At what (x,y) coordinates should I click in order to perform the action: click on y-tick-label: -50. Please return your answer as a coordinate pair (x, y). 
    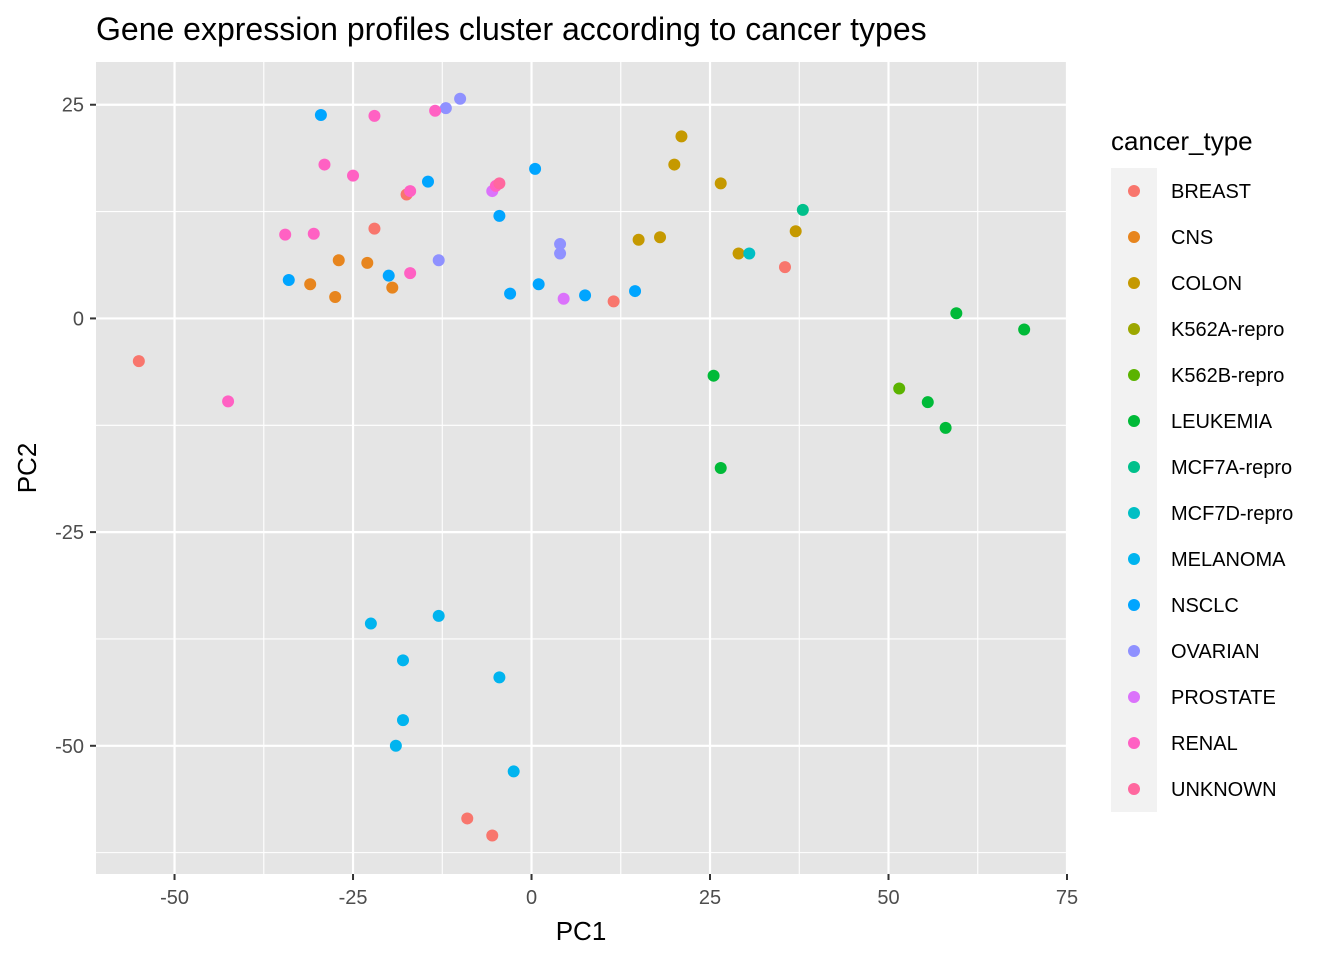
    Looking at the image, I should click on (69, 747).